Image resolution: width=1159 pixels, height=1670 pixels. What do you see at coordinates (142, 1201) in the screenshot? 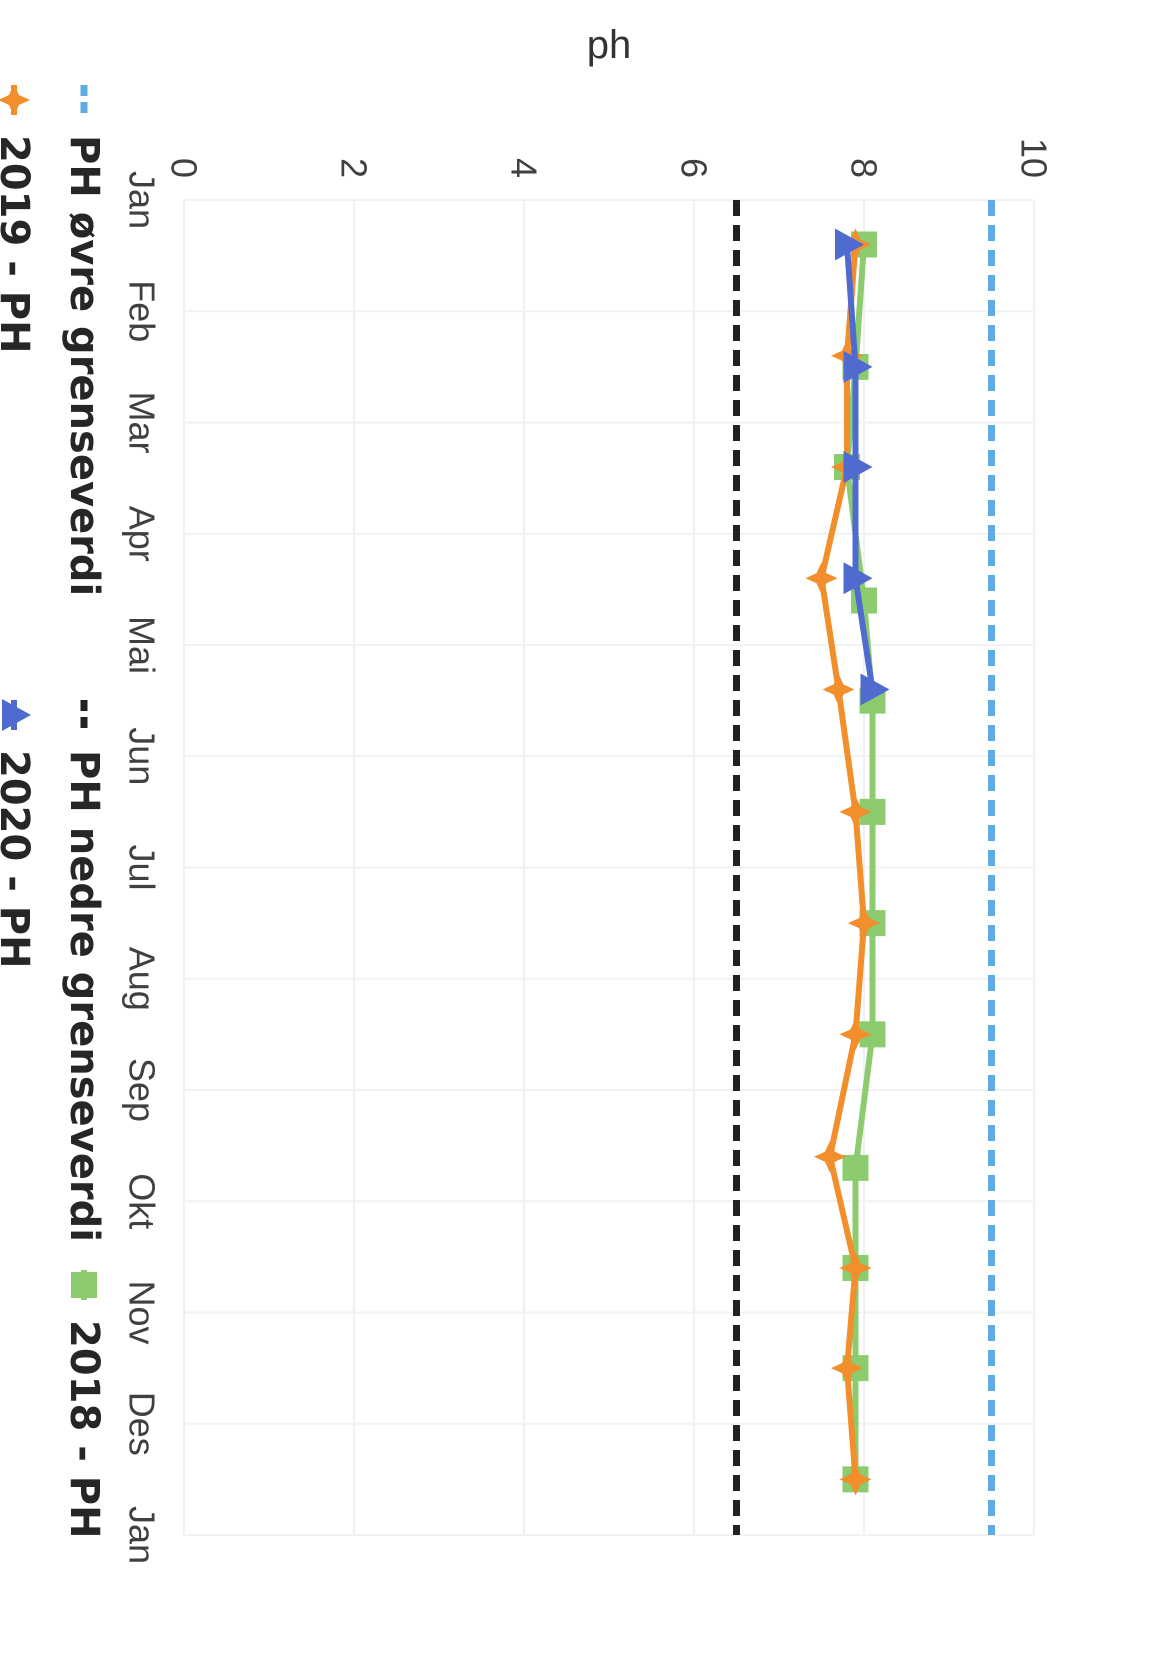
I see `x-tick-label: Okt` at bounding box center [142, 1201].